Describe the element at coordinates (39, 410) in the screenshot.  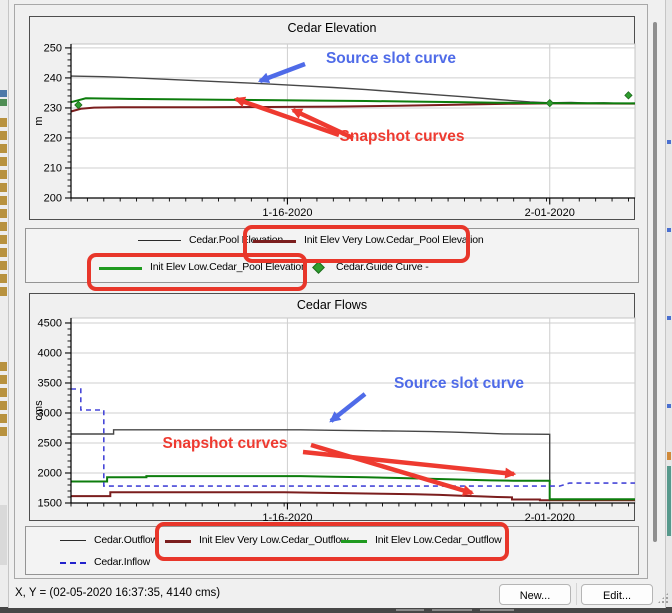
I see `y-axis-unit-label: cms` at that location.